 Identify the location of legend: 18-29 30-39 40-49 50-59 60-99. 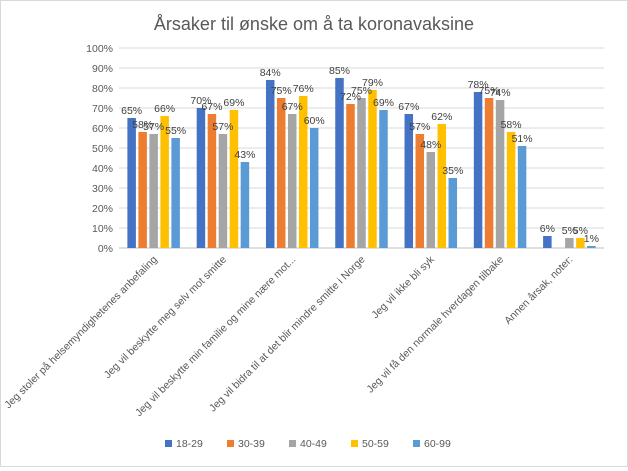
(308, 444).